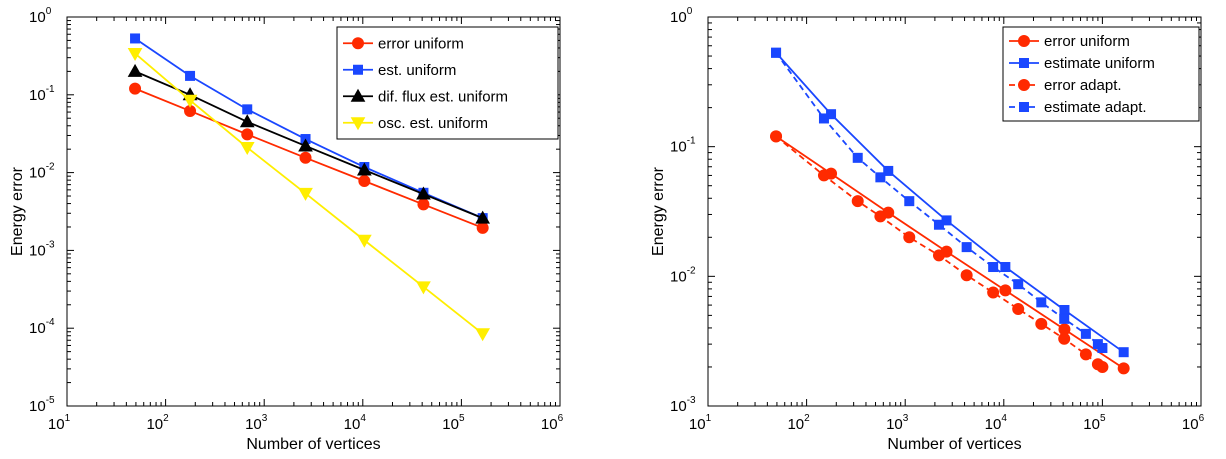 The height and width of the screenshot is (459, 1226). I want to click on series-error-adapt, so click(939, 251).